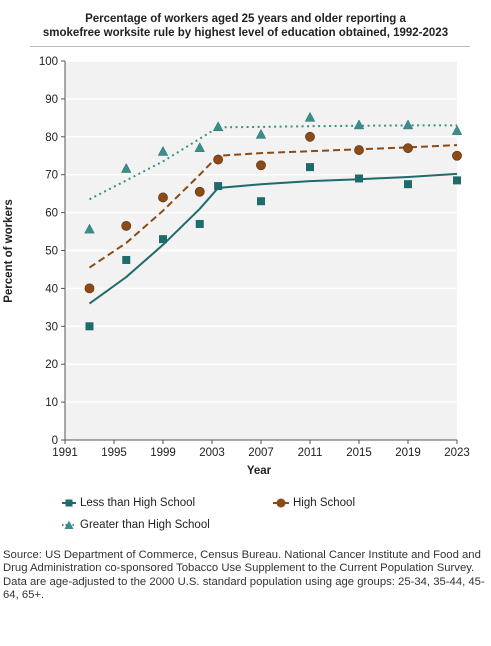 The height and width of the screenshot is (646, 491). I want to click on y-tick-label: 30, so click(51, 327).